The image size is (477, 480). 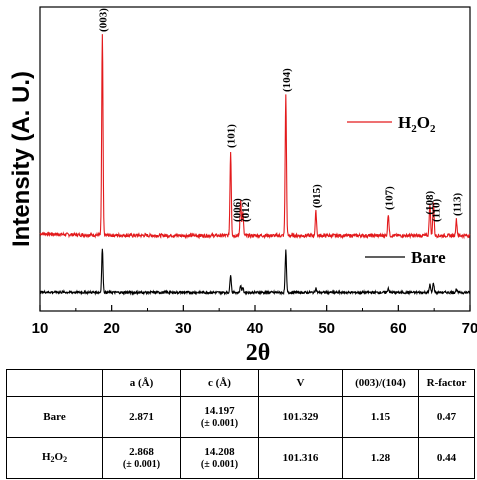 What do you see at coordinates (380, 417) in the screenshot?
I see `table-cell-ratio: 1.15` at bounding box center [380, 417].